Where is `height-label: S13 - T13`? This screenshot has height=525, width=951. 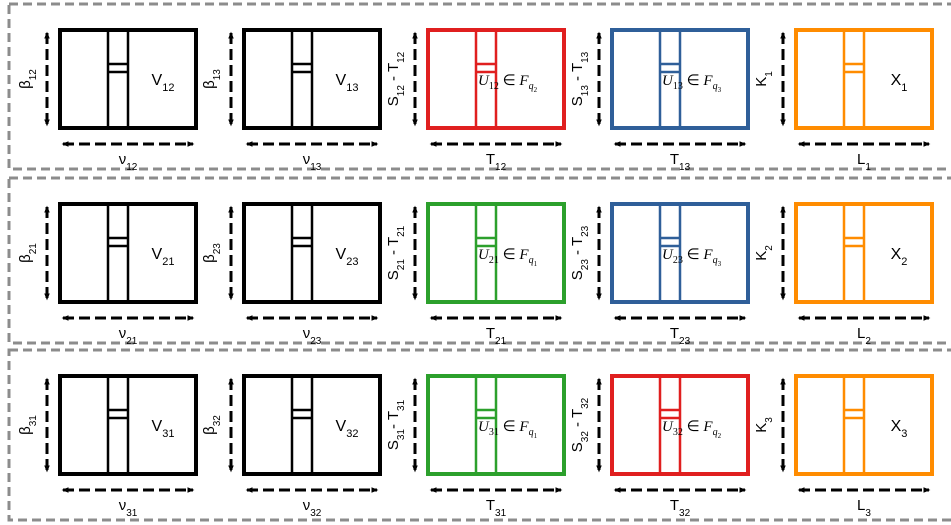
height-label: S13 - T13 is located at coordinates (580, 78).